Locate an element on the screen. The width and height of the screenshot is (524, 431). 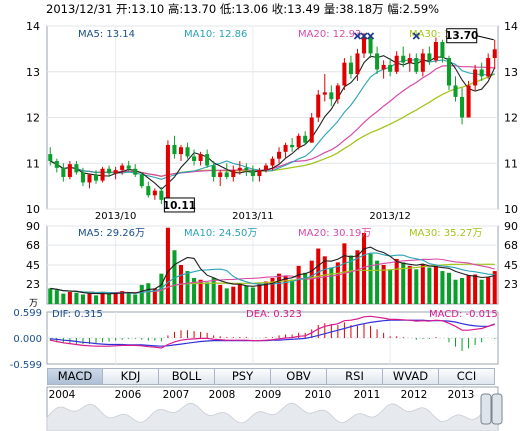
price-tick-right: 10 is located at coordinates (511, 209).